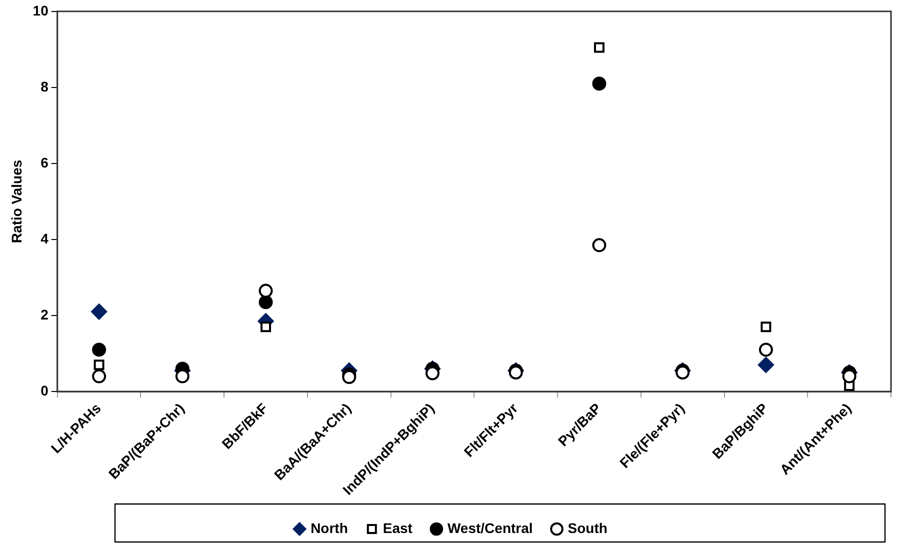 This screenshot has width=900, height=551. I want to click on legend-label: West/Central, so click(490, 528).